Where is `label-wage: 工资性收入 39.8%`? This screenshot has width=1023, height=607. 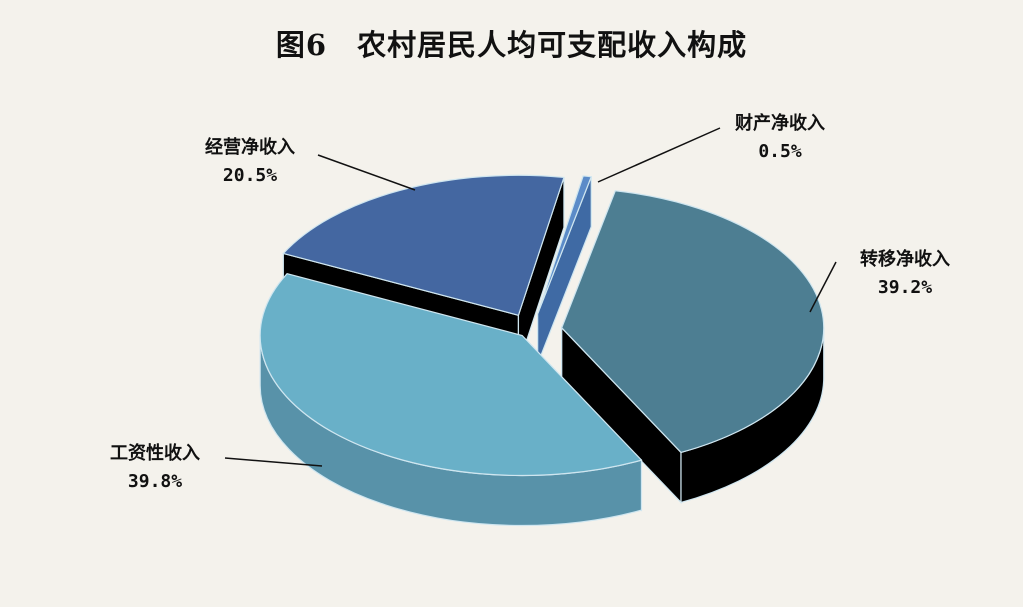
label-wage: 工资性收入 39.8% is located at coordinates (155, 468).